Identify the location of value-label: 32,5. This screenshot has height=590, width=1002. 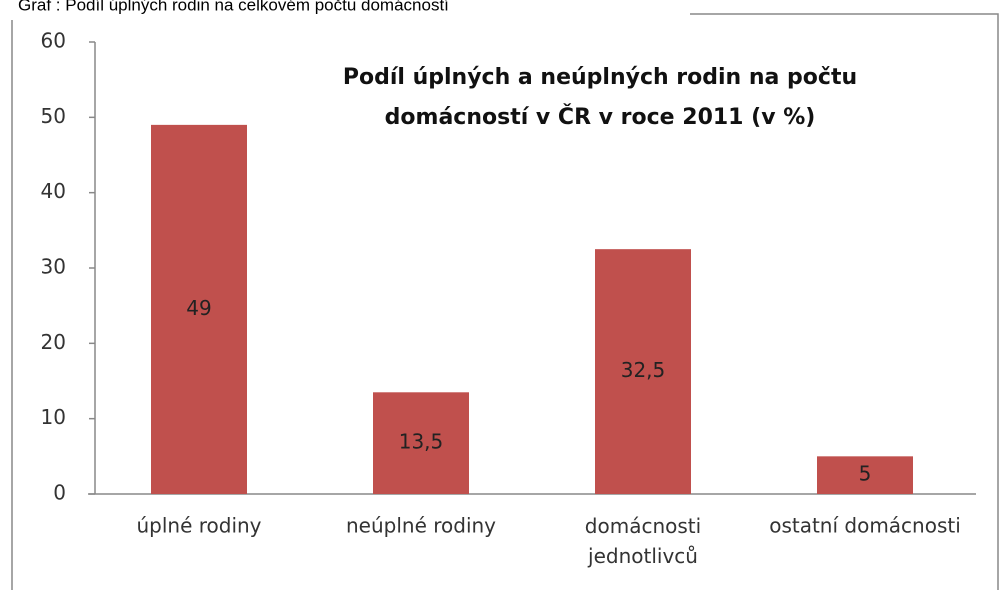
(643, 370).